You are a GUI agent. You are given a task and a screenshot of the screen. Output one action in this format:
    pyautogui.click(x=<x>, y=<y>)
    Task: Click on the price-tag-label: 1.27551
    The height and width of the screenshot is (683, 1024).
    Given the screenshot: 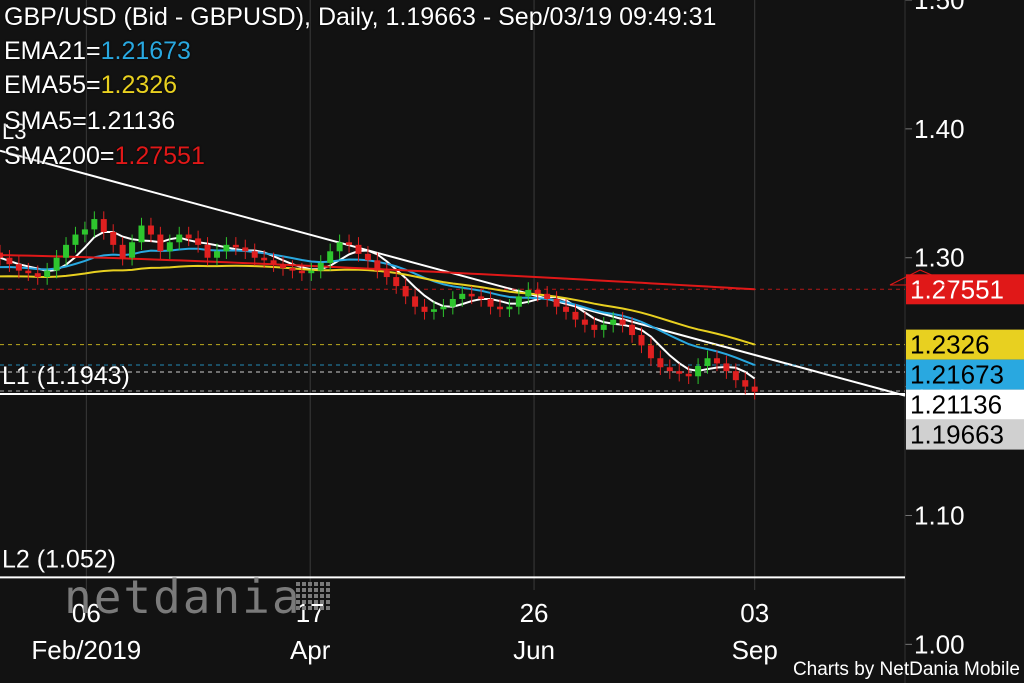 What is the action you would take?
    pyautogui.click(x=957, y=289)
    